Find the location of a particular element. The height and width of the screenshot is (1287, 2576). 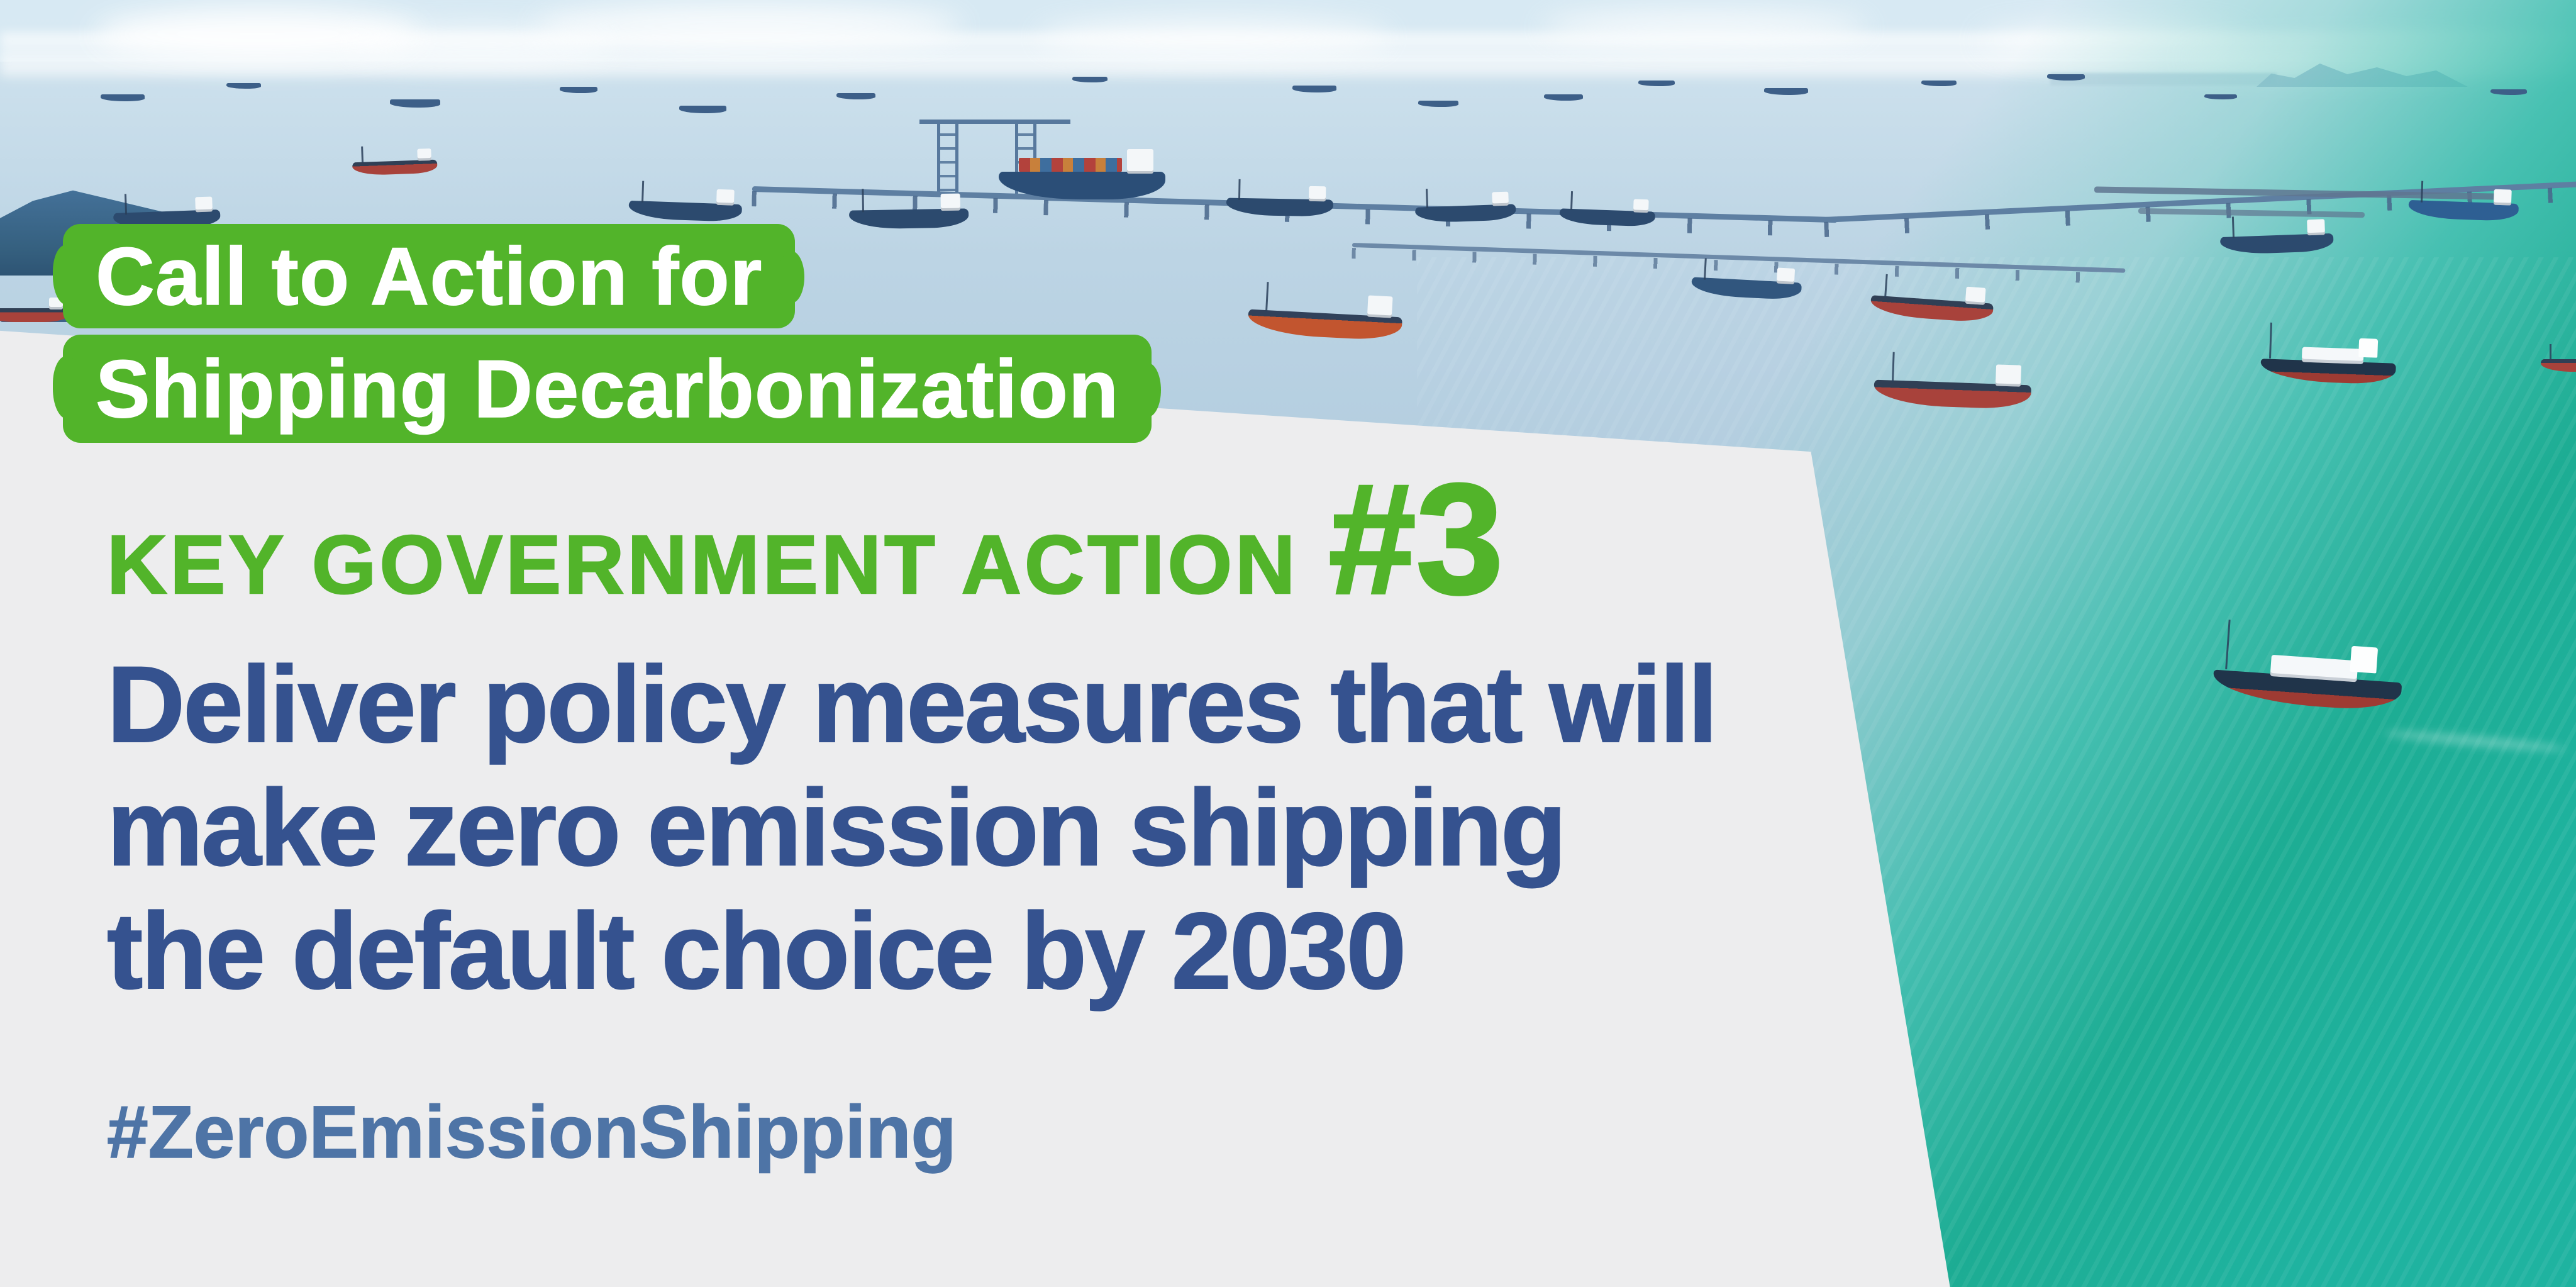

hashtag: #ZeroEmissionShipping is located at coordinates (531, 1132).